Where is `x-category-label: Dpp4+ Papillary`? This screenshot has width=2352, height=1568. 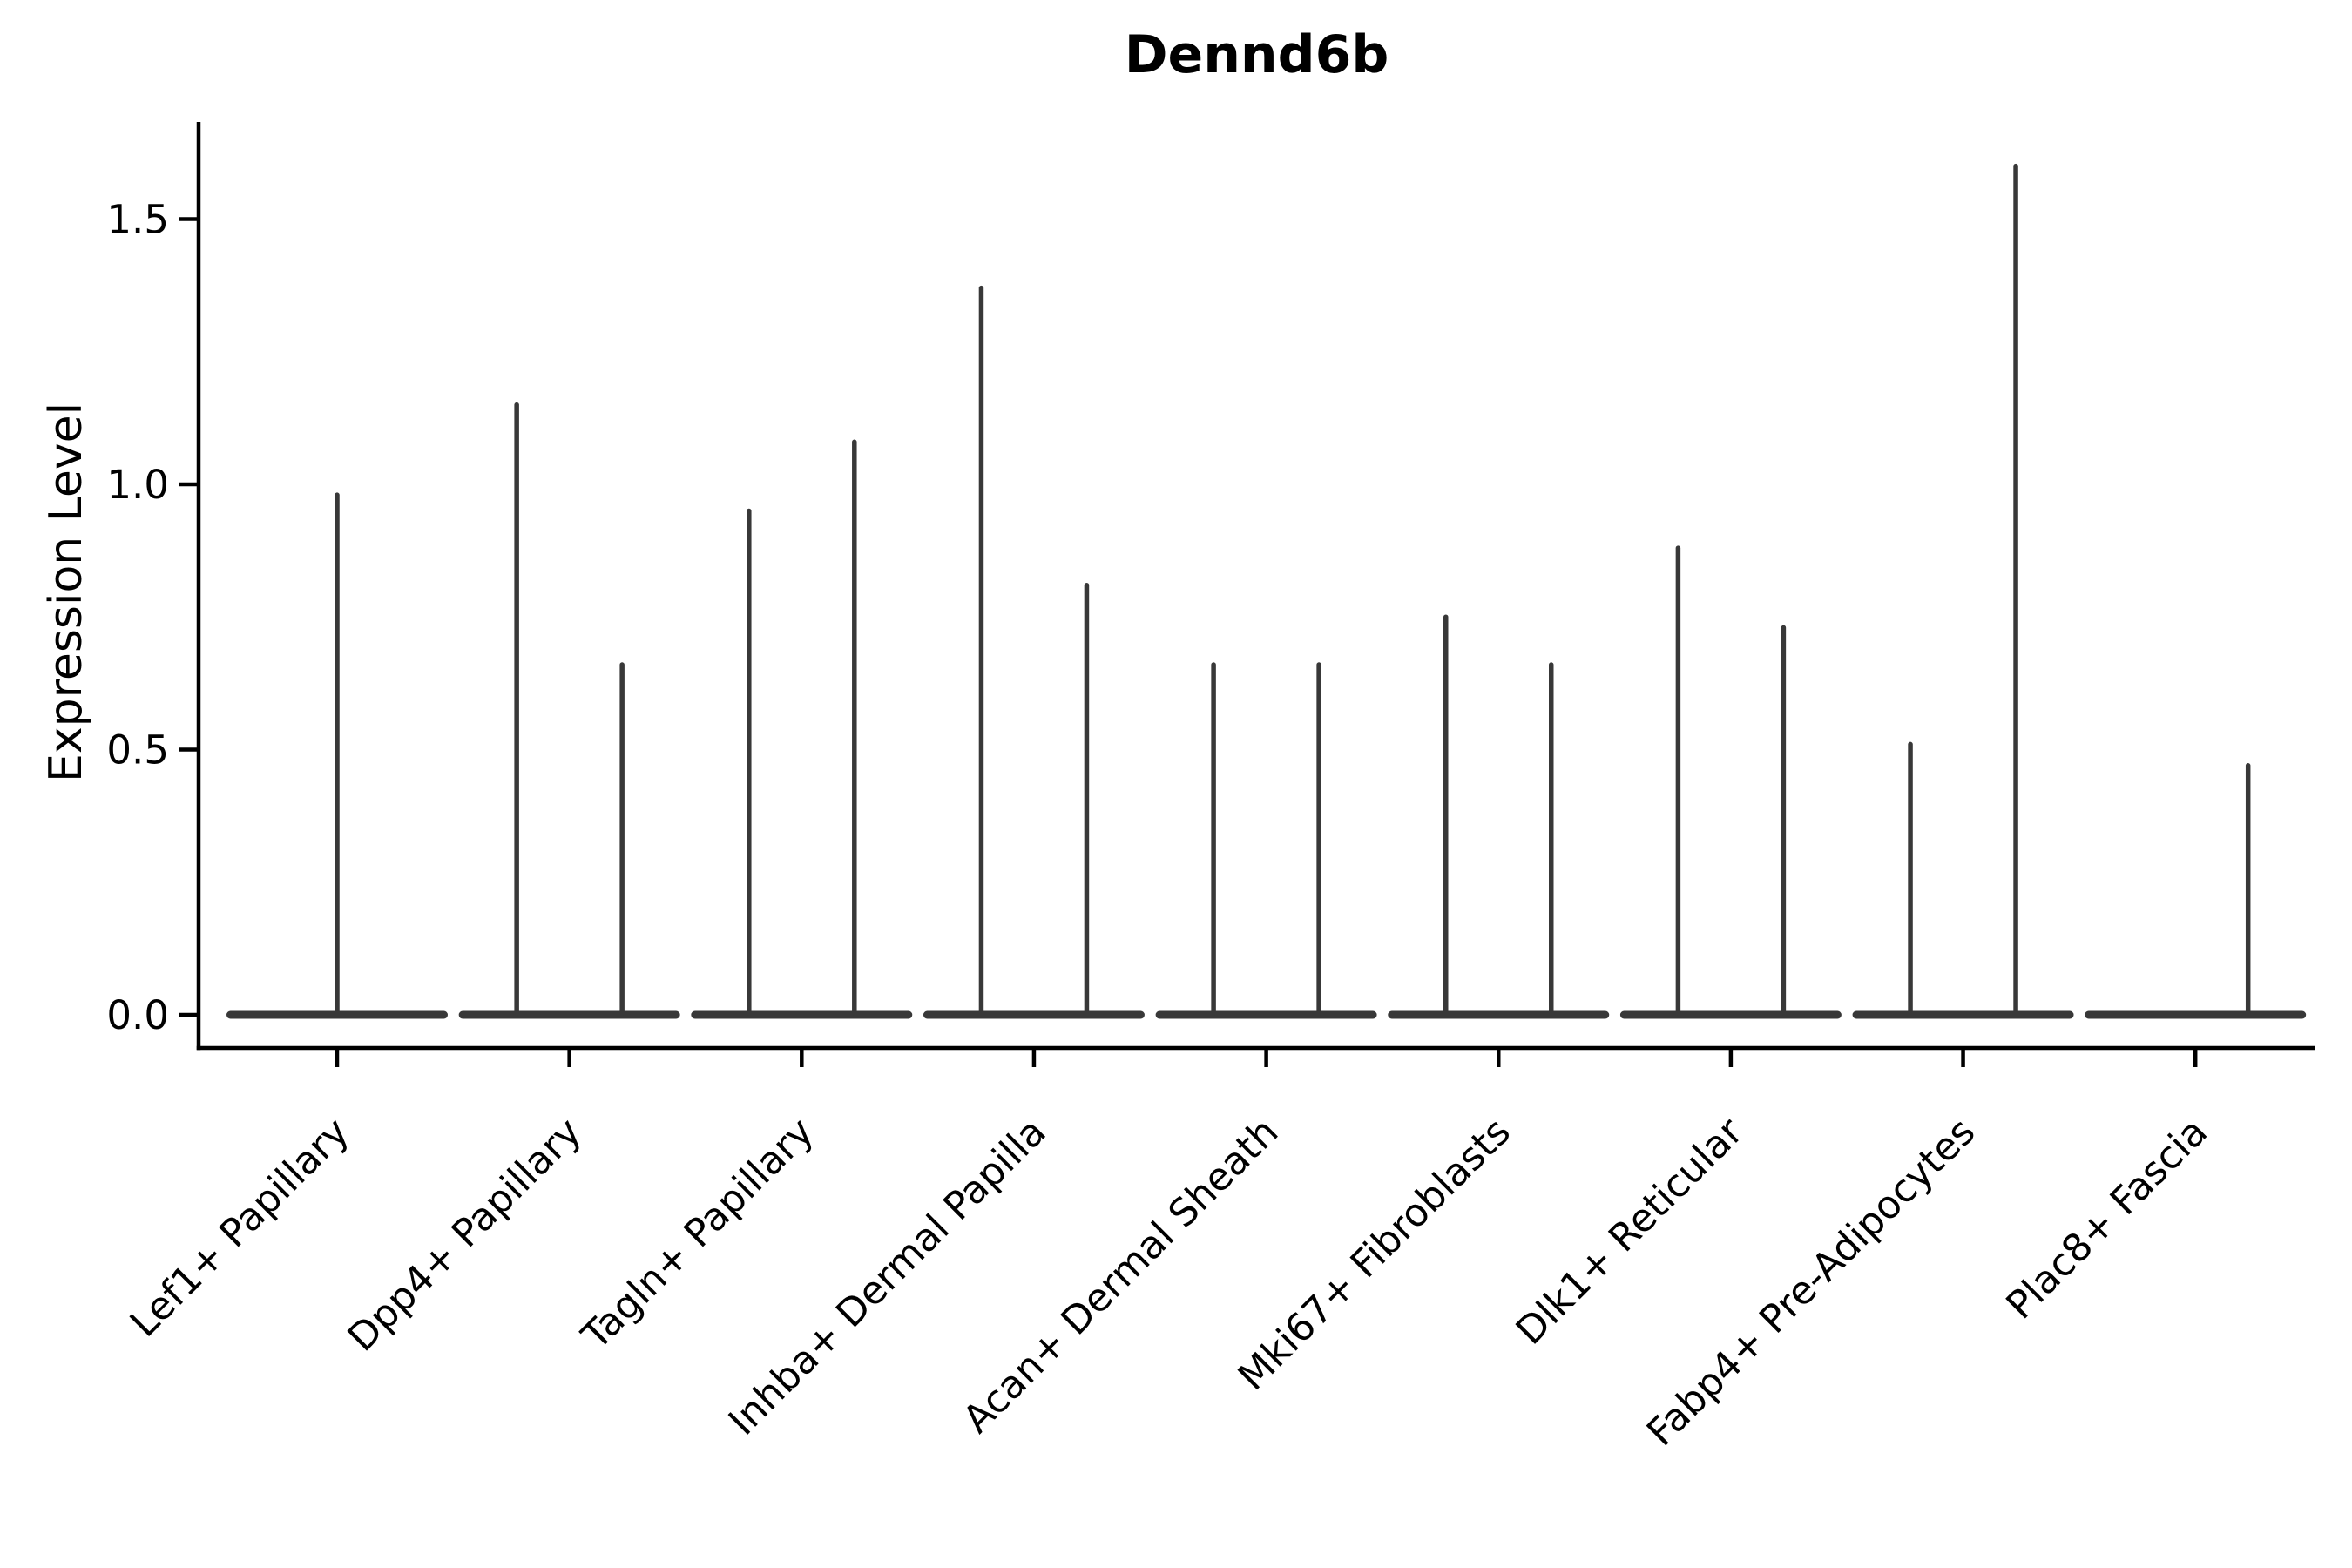 x-category-label: Dpp4+ Papillary is located at coordinates (465, 1235).